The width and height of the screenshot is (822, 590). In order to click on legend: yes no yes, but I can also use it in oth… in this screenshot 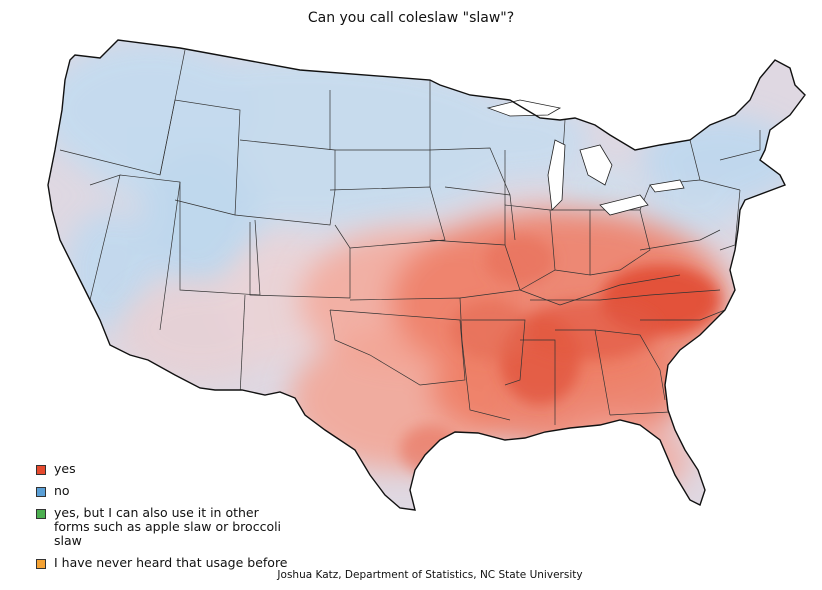, I will do `click(166, 516)`.